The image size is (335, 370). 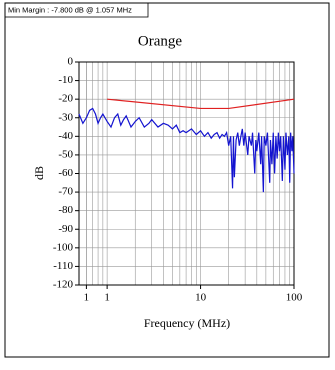 What do you see at coordinates (63, 266) in the screenshot?
I see `y-tick-label: -110` at bounding box center [63, 266].